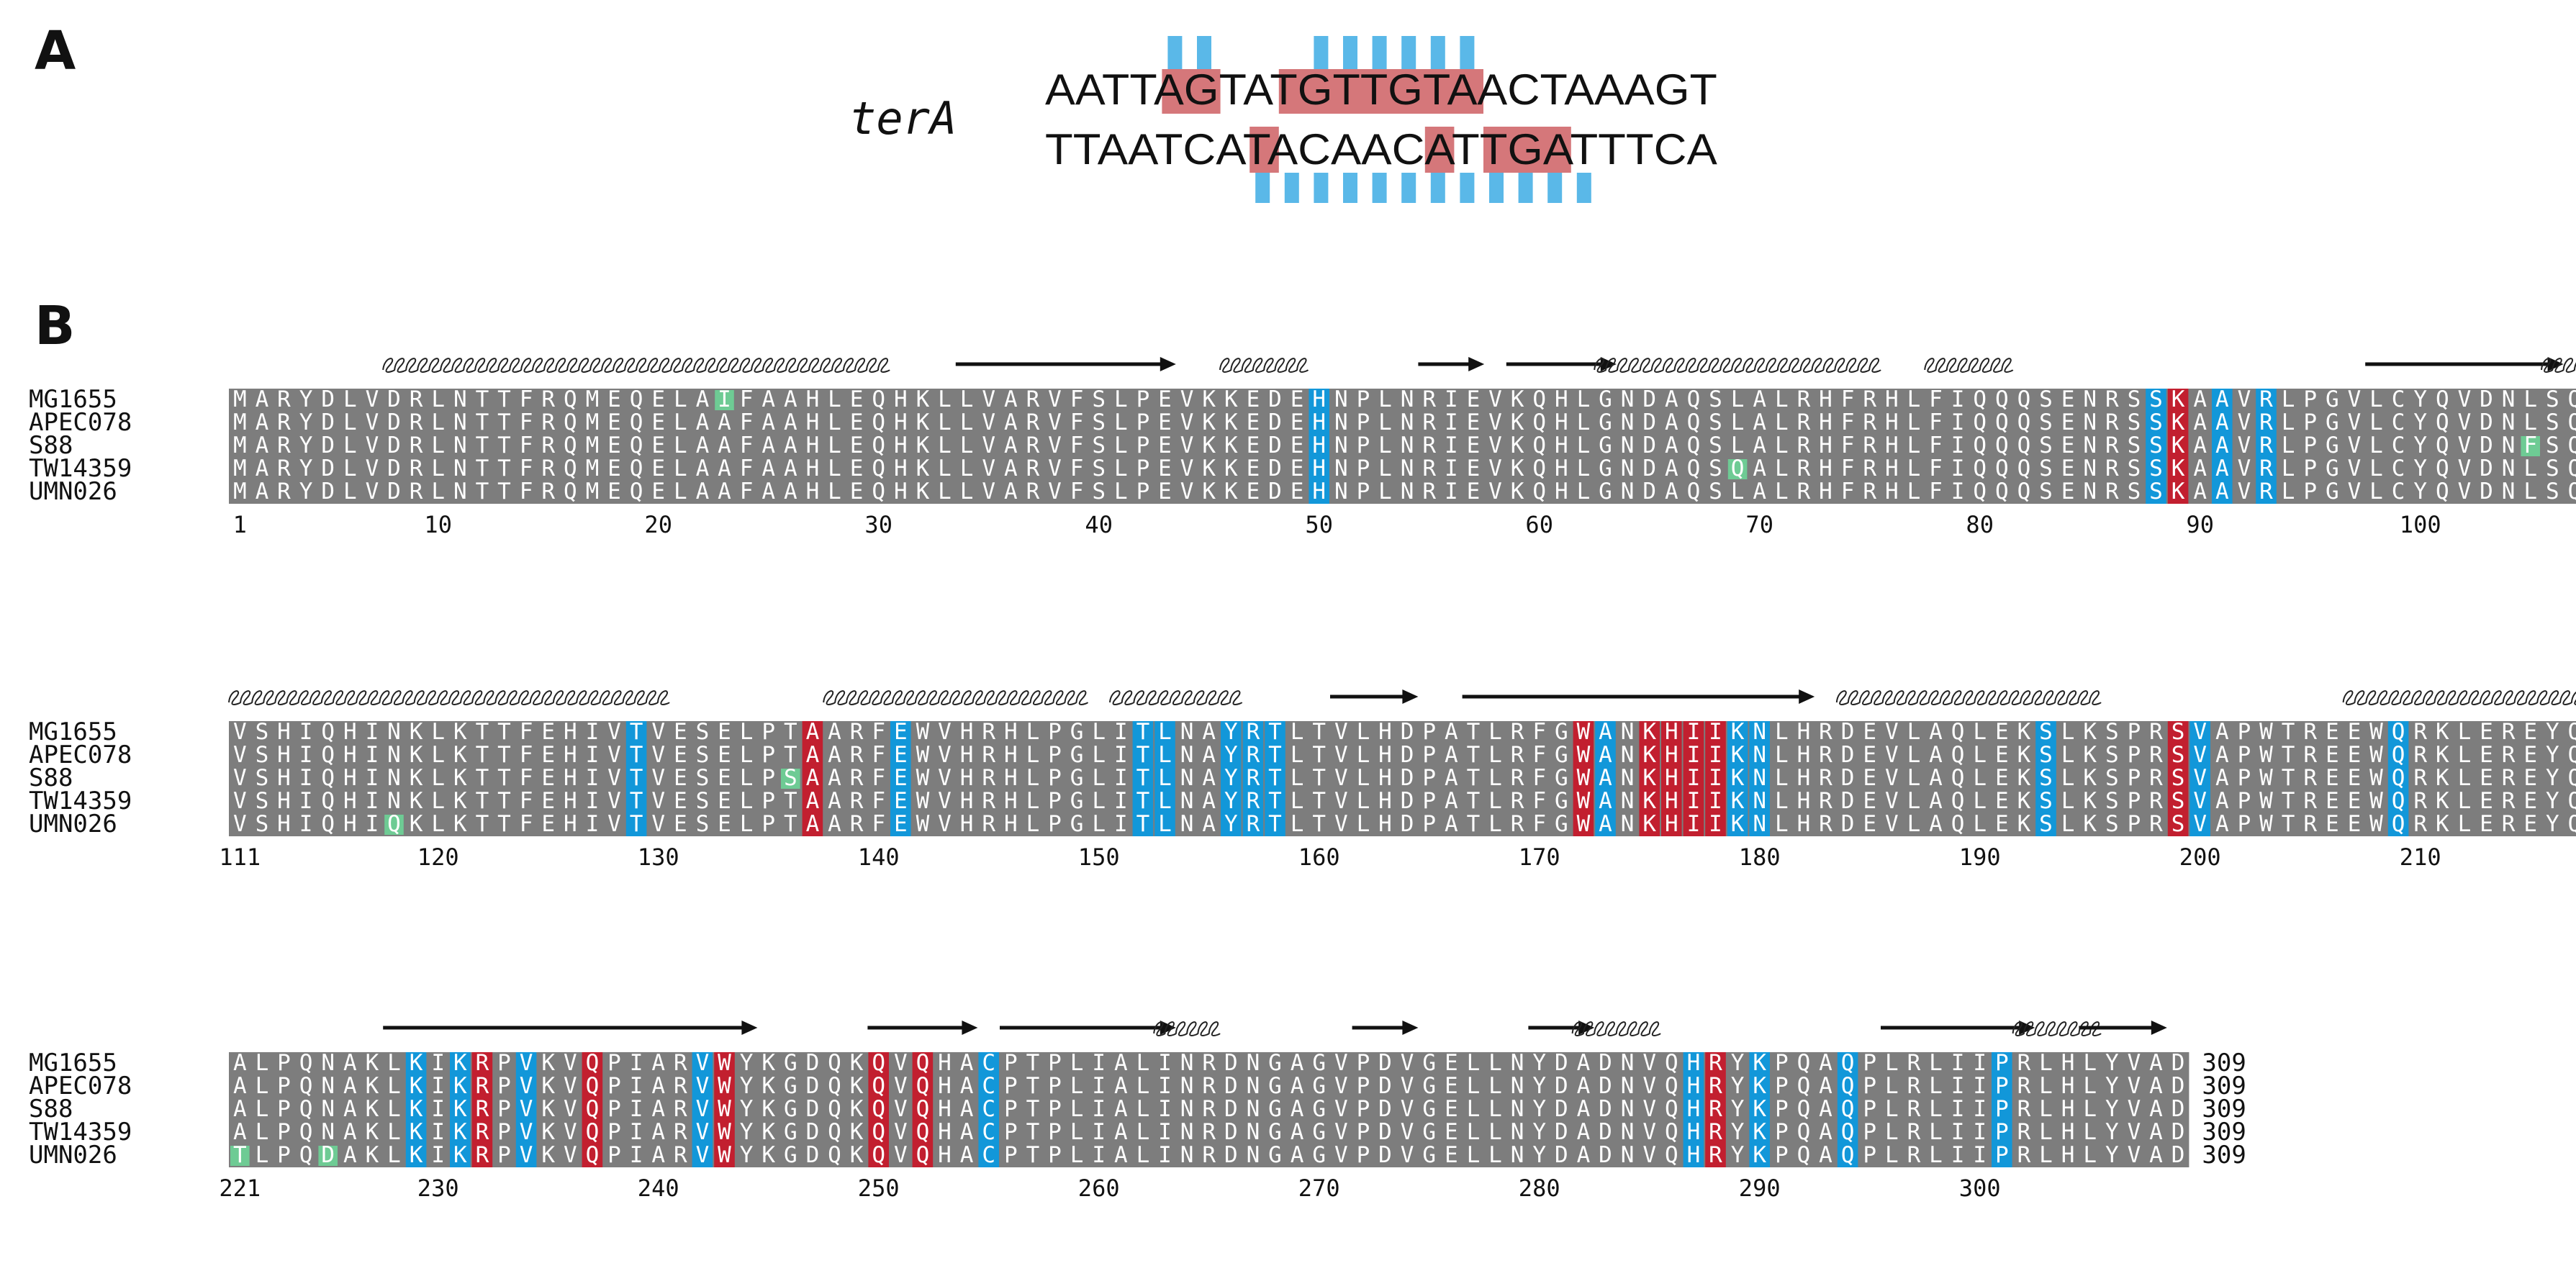 The width and height of the screenshot is (2576, 1276). I want to click on bottom-strand-highlight, so click(1527, 150).